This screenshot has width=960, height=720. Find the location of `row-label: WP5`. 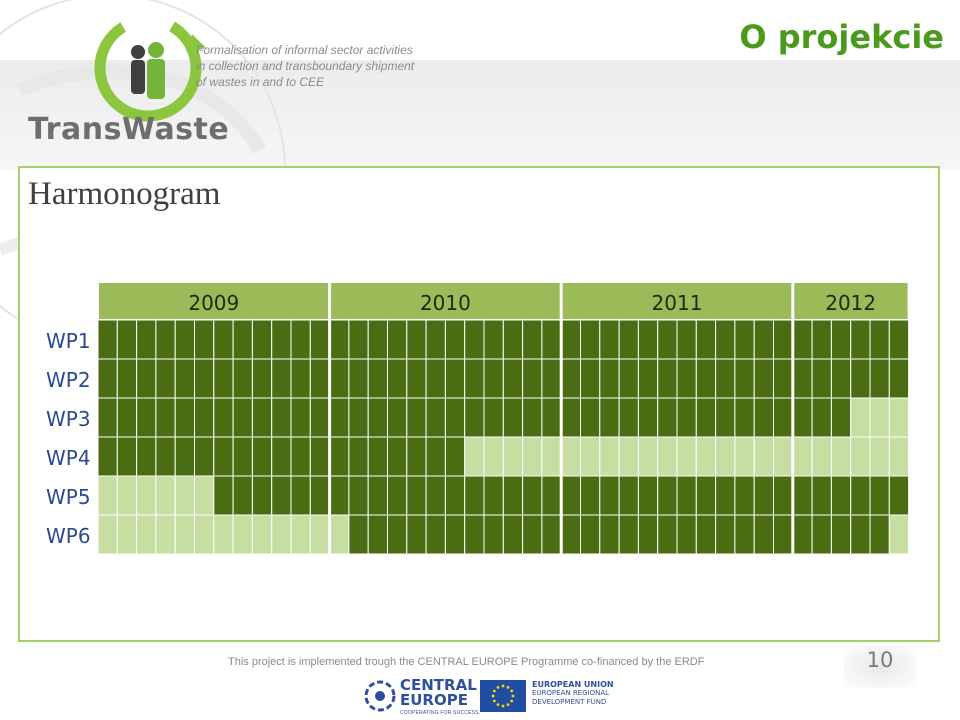

row-label: WP5 is located at coordinates (68, 497).